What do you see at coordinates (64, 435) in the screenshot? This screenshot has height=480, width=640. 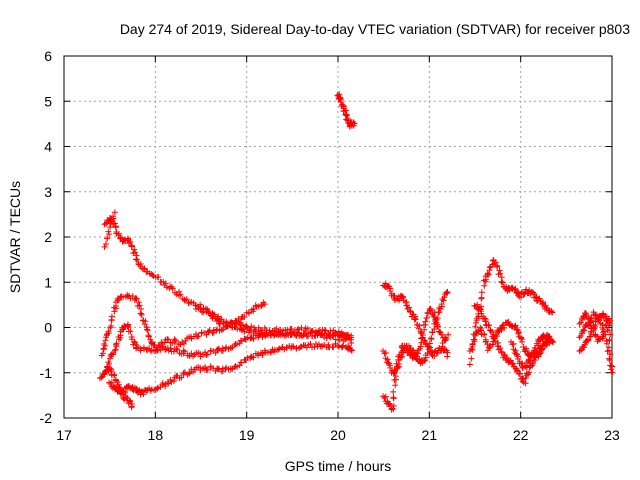 I see `x-tick-label: 17` at bounding box center [64, 435].